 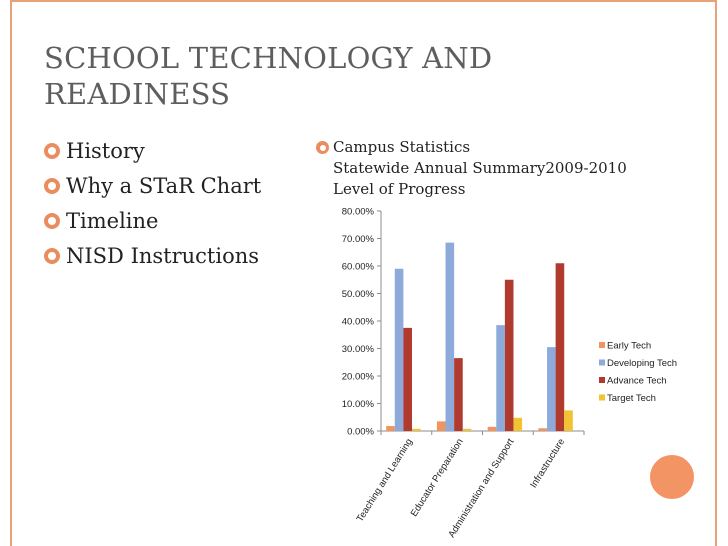 I want to click on x-category-label: Infrastructure, so click(x=547, y=463).